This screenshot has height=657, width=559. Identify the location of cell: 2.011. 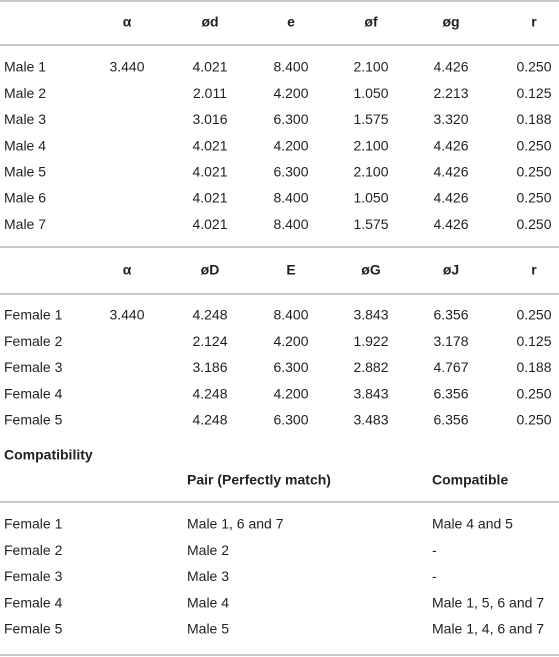
(210, 93).